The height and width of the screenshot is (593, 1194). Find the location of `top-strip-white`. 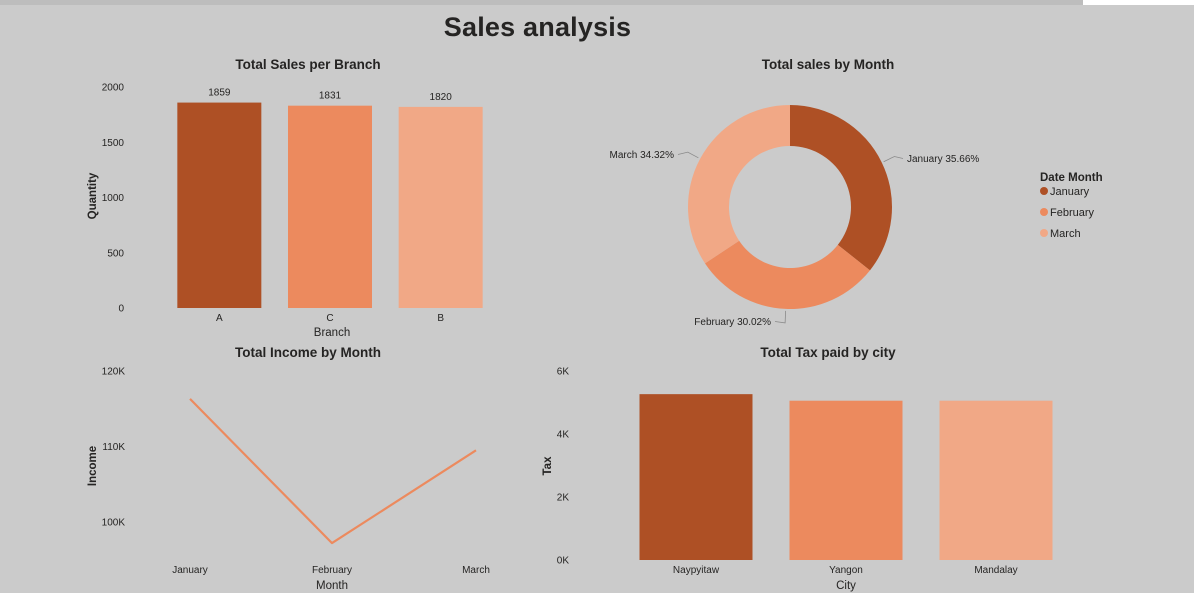

top-strip-white is located at coordinates (1138, 2).